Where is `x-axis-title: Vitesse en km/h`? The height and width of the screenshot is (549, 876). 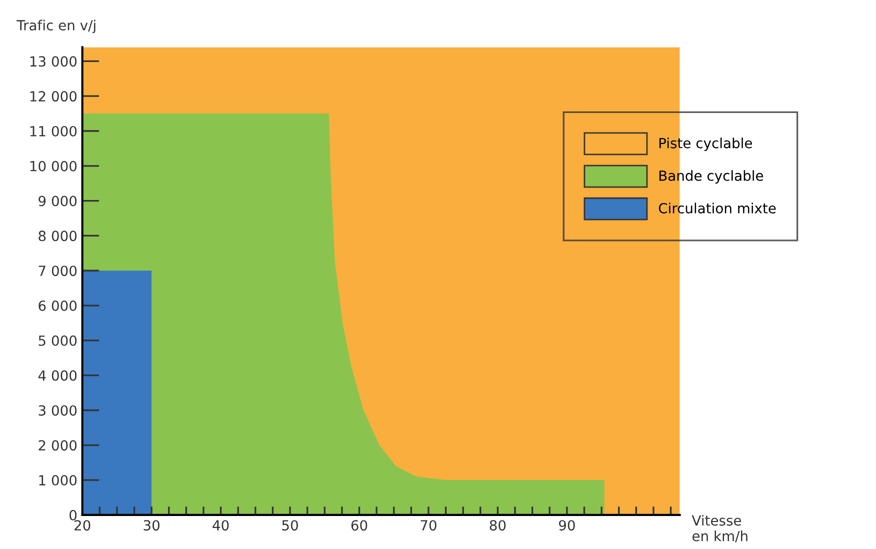
x-axis-title: Vitesse en km/h is located at coordinates (720, 528).